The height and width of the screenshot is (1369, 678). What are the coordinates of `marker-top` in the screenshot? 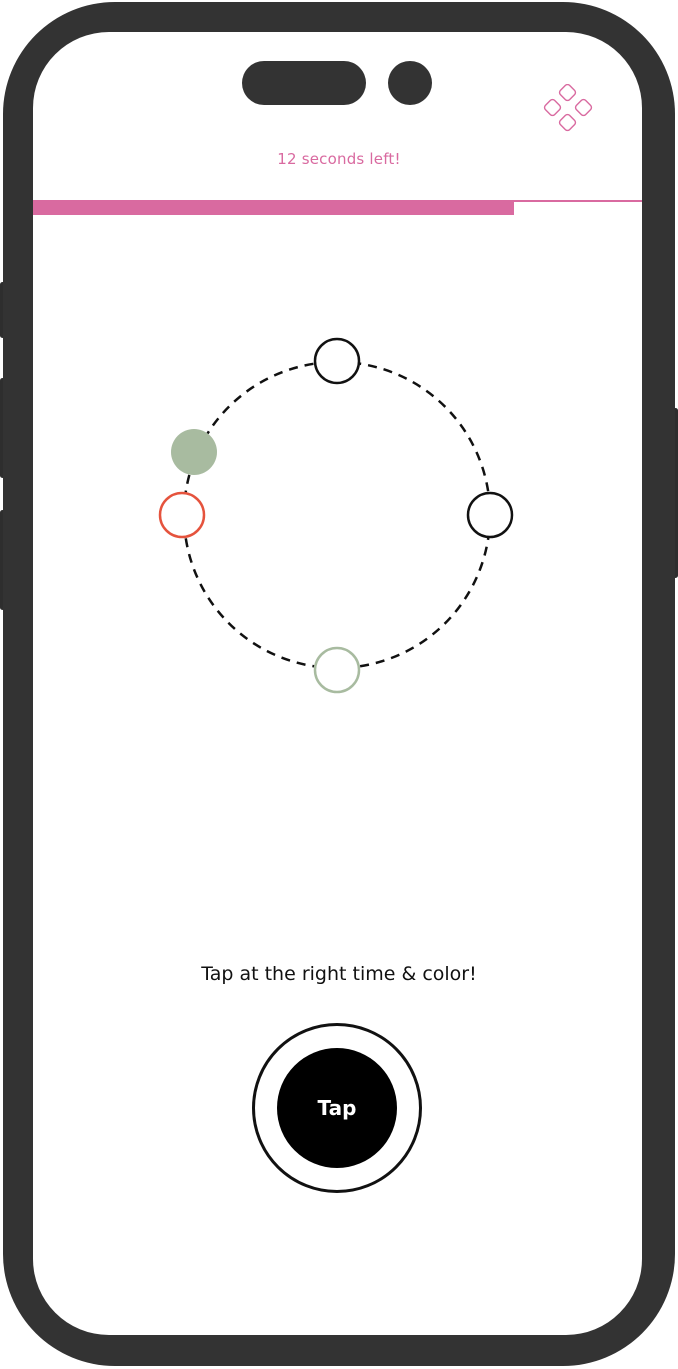 It's located at (337, 361).